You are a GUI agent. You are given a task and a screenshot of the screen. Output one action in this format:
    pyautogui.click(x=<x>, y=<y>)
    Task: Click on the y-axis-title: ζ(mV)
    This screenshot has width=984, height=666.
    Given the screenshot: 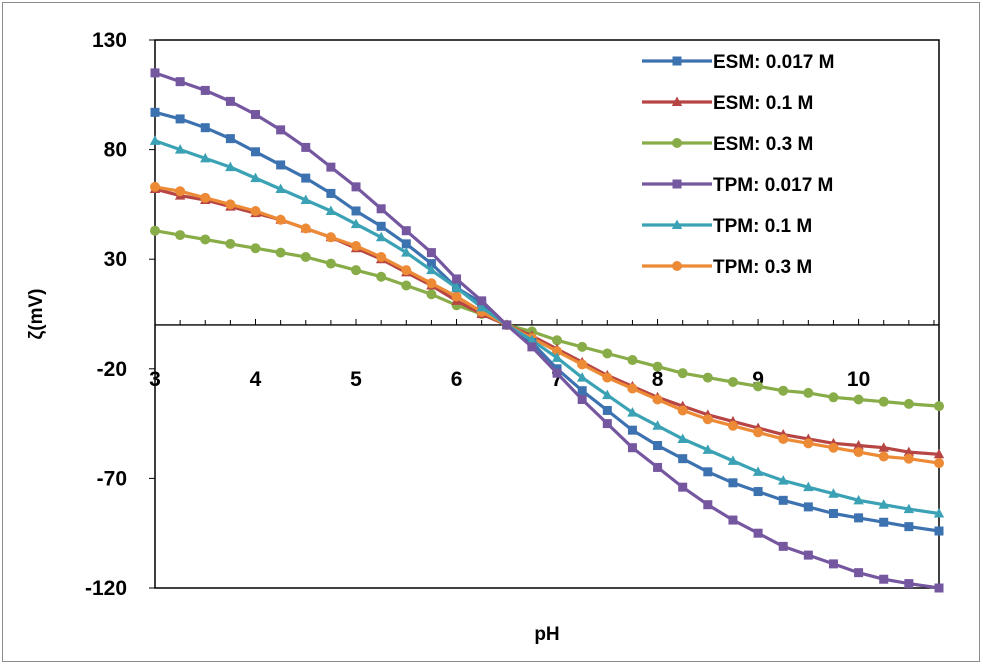 What is the action you would take?
    pyautogui.click(x=36, y=314)
    